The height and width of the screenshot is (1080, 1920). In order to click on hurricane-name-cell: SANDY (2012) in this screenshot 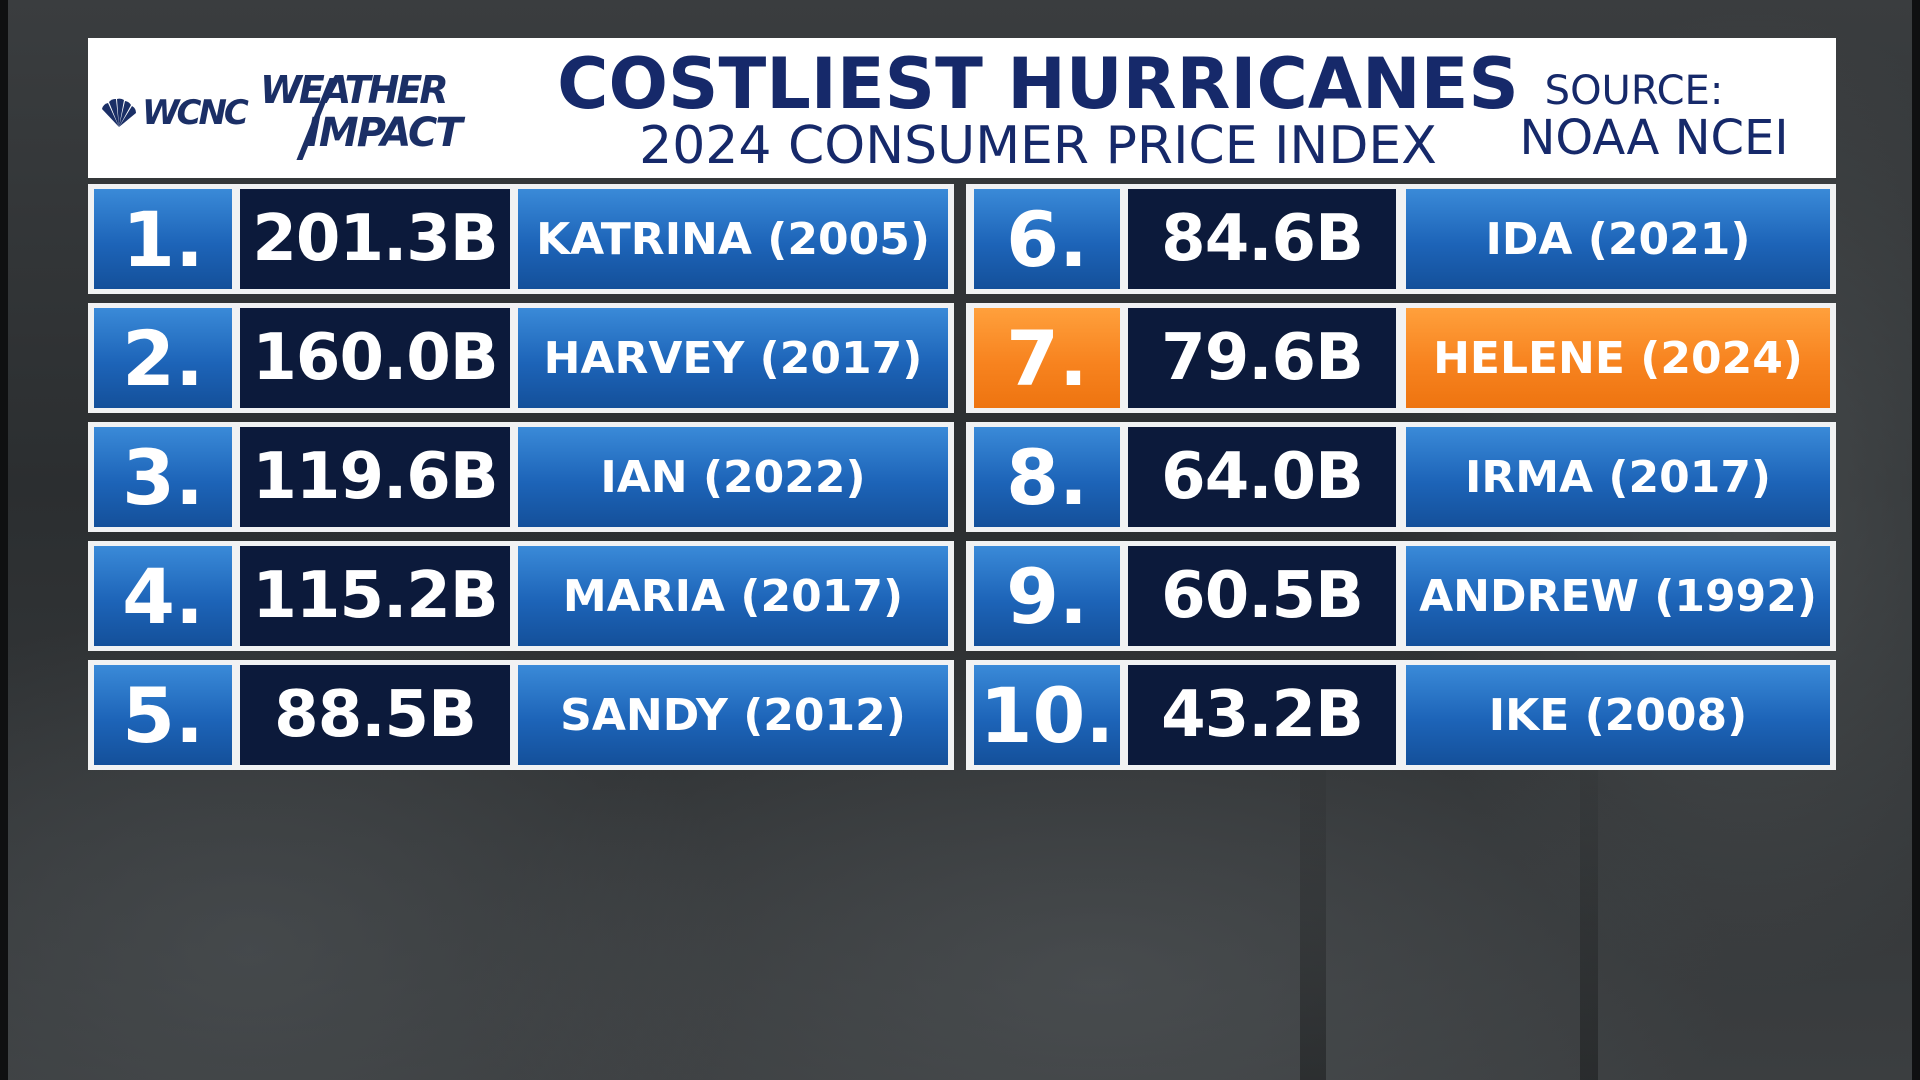, I will do `click(733, 715)`.